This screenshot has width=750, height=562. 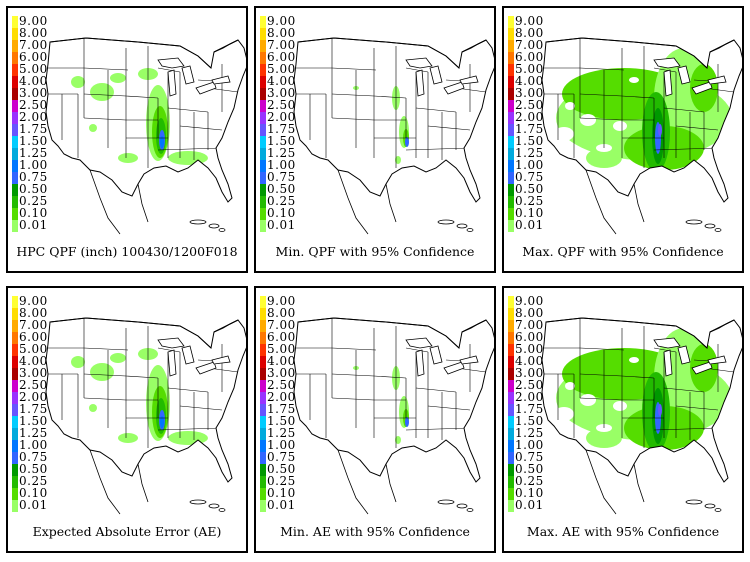 What do you see at coordinates (127, 251) in the screenshot?
I see `panel-caption: HPC QPF (inch) 100430/1200F018` at bounding box center [127, 251].